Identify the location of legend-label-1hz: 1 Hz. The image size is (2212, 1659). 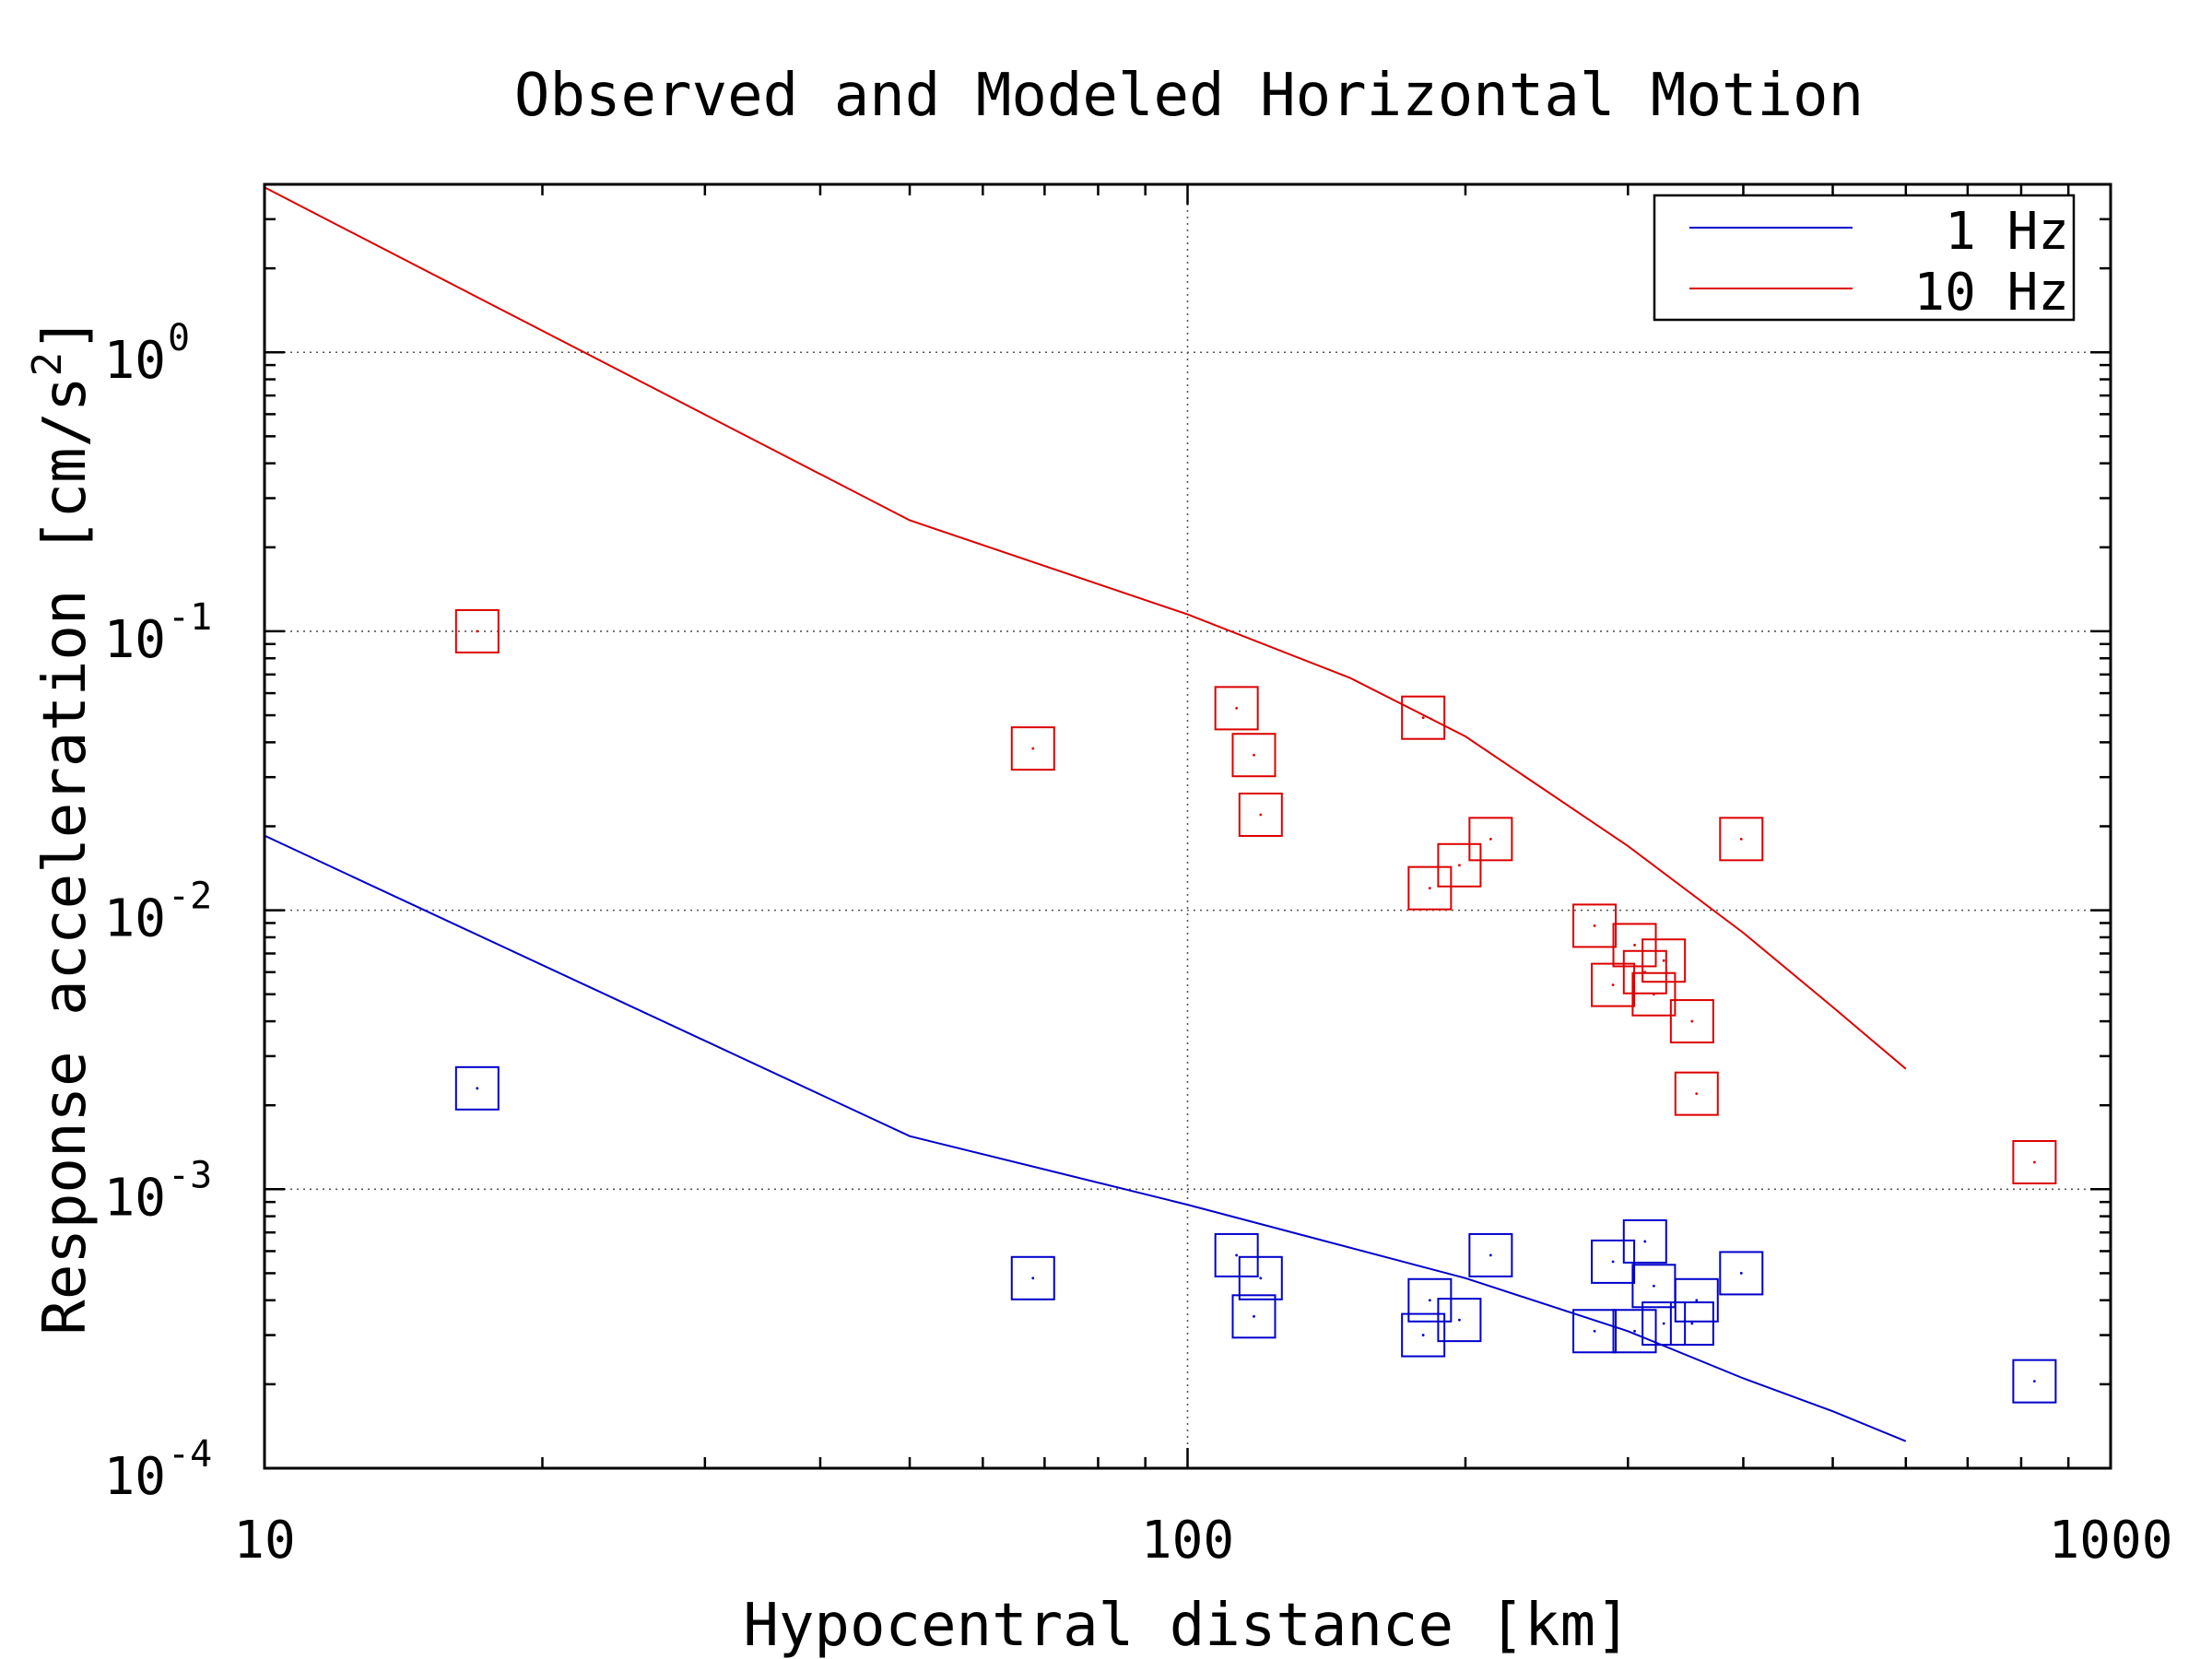
(2007, 232).